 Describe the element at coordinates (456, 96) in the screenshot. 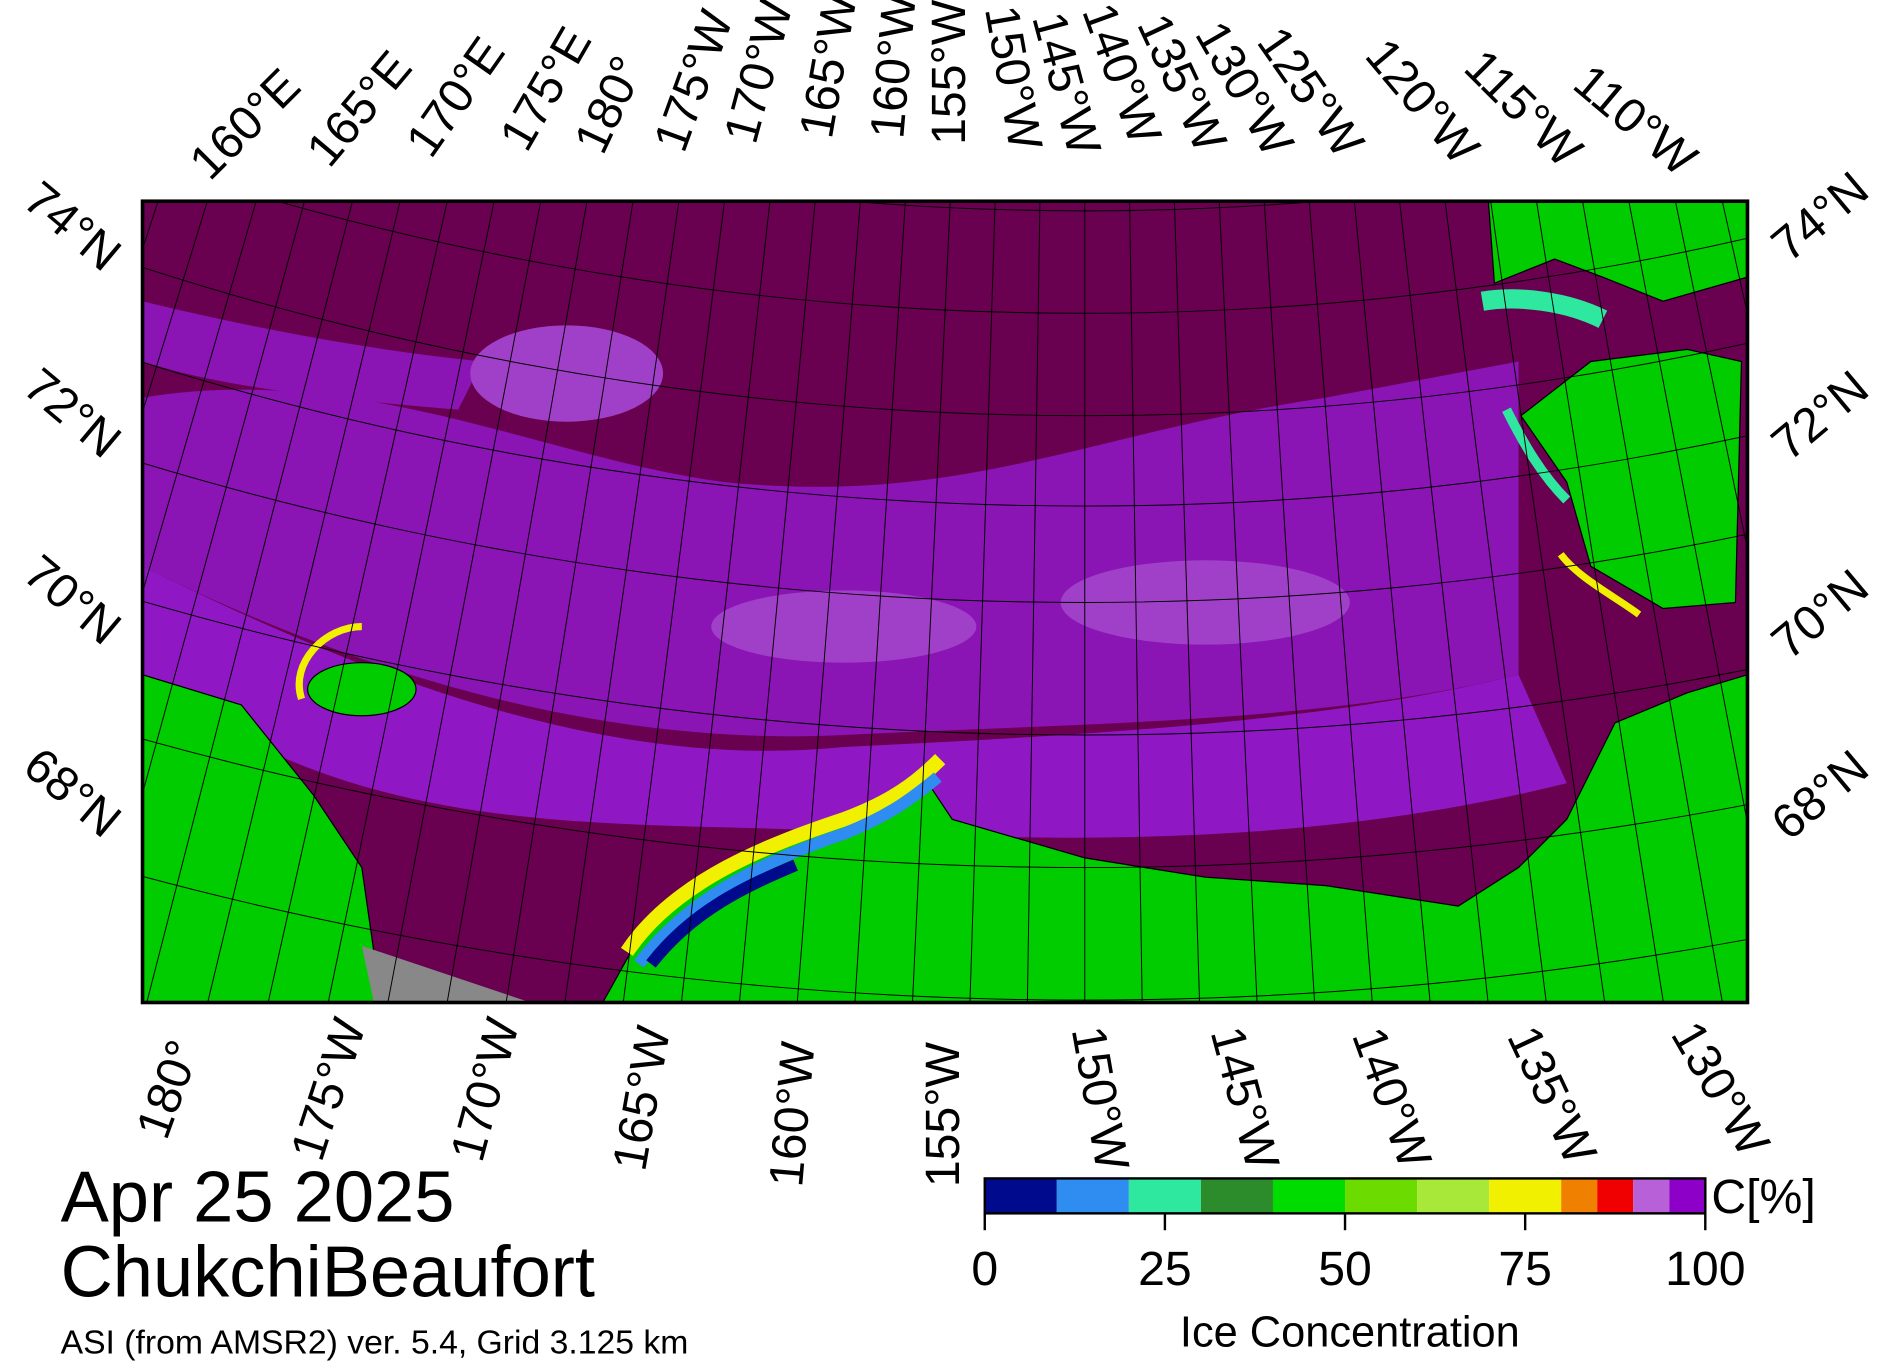

I see `longitude-label: 170°E` at that location.